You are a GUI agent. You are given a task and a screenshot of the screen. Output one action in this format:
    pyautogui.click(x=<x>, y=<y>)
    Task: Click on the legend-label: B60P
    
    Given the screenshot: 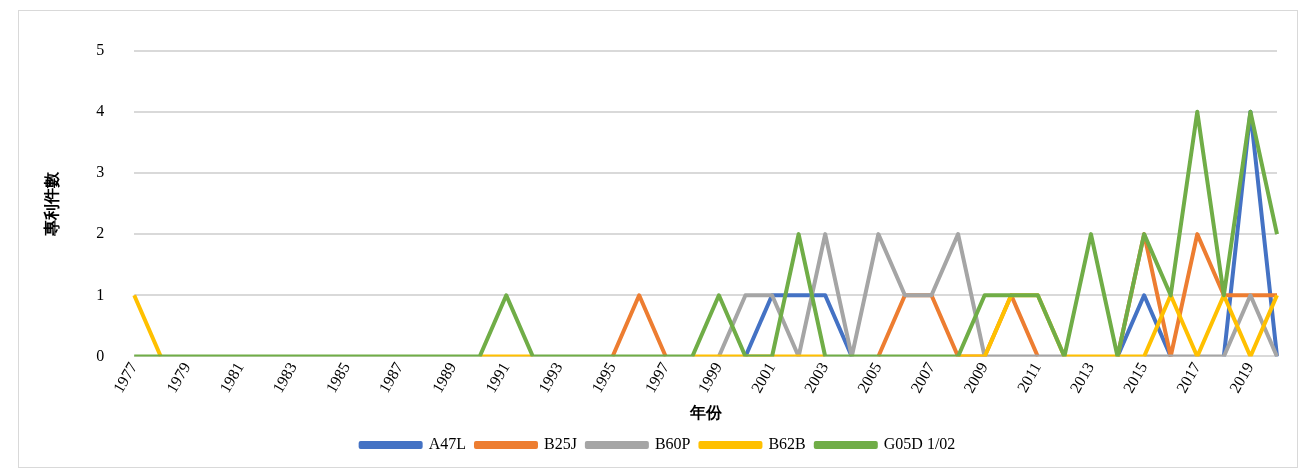 What is the action you would take?
    pyautogui.click(x=672, y=444)
    